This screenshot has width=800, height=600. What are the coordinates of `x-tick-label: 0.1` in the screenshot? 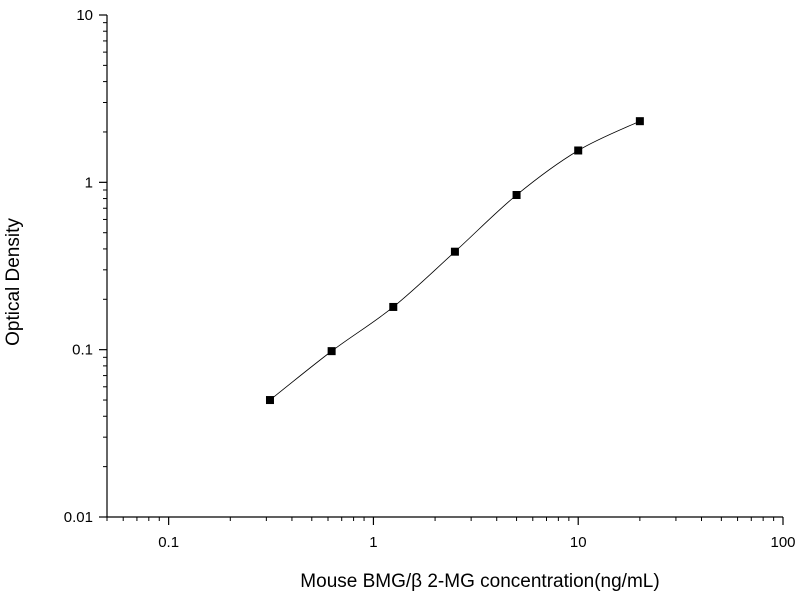 It's located at (168, 542).